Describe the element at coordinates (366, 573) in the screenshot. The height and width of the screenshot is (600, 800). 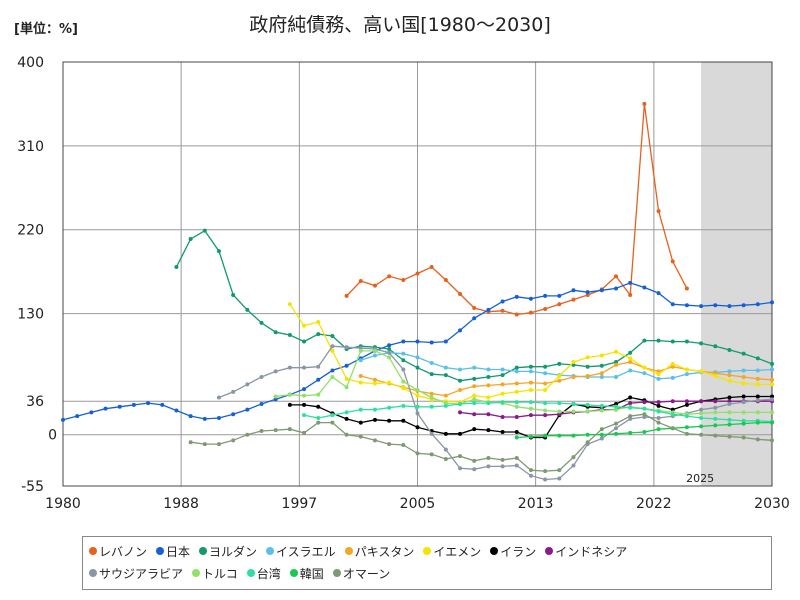
I see `legend-label: オマーン` at that location.